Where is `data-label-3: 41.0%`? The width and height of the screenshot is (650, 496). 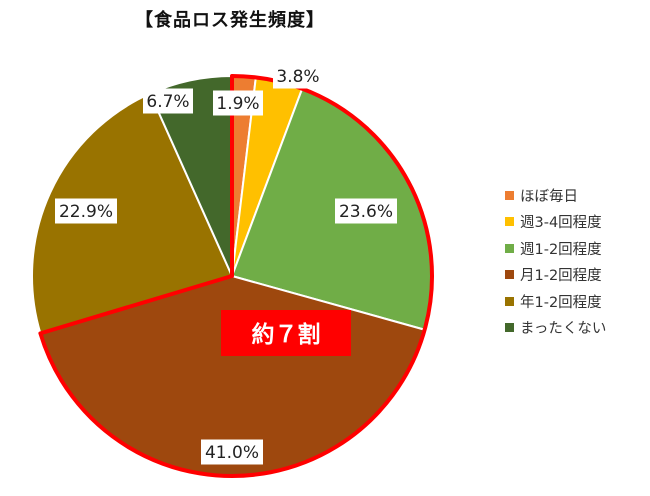 data-label-3: 41.0% is located at coordinates (232, 452).